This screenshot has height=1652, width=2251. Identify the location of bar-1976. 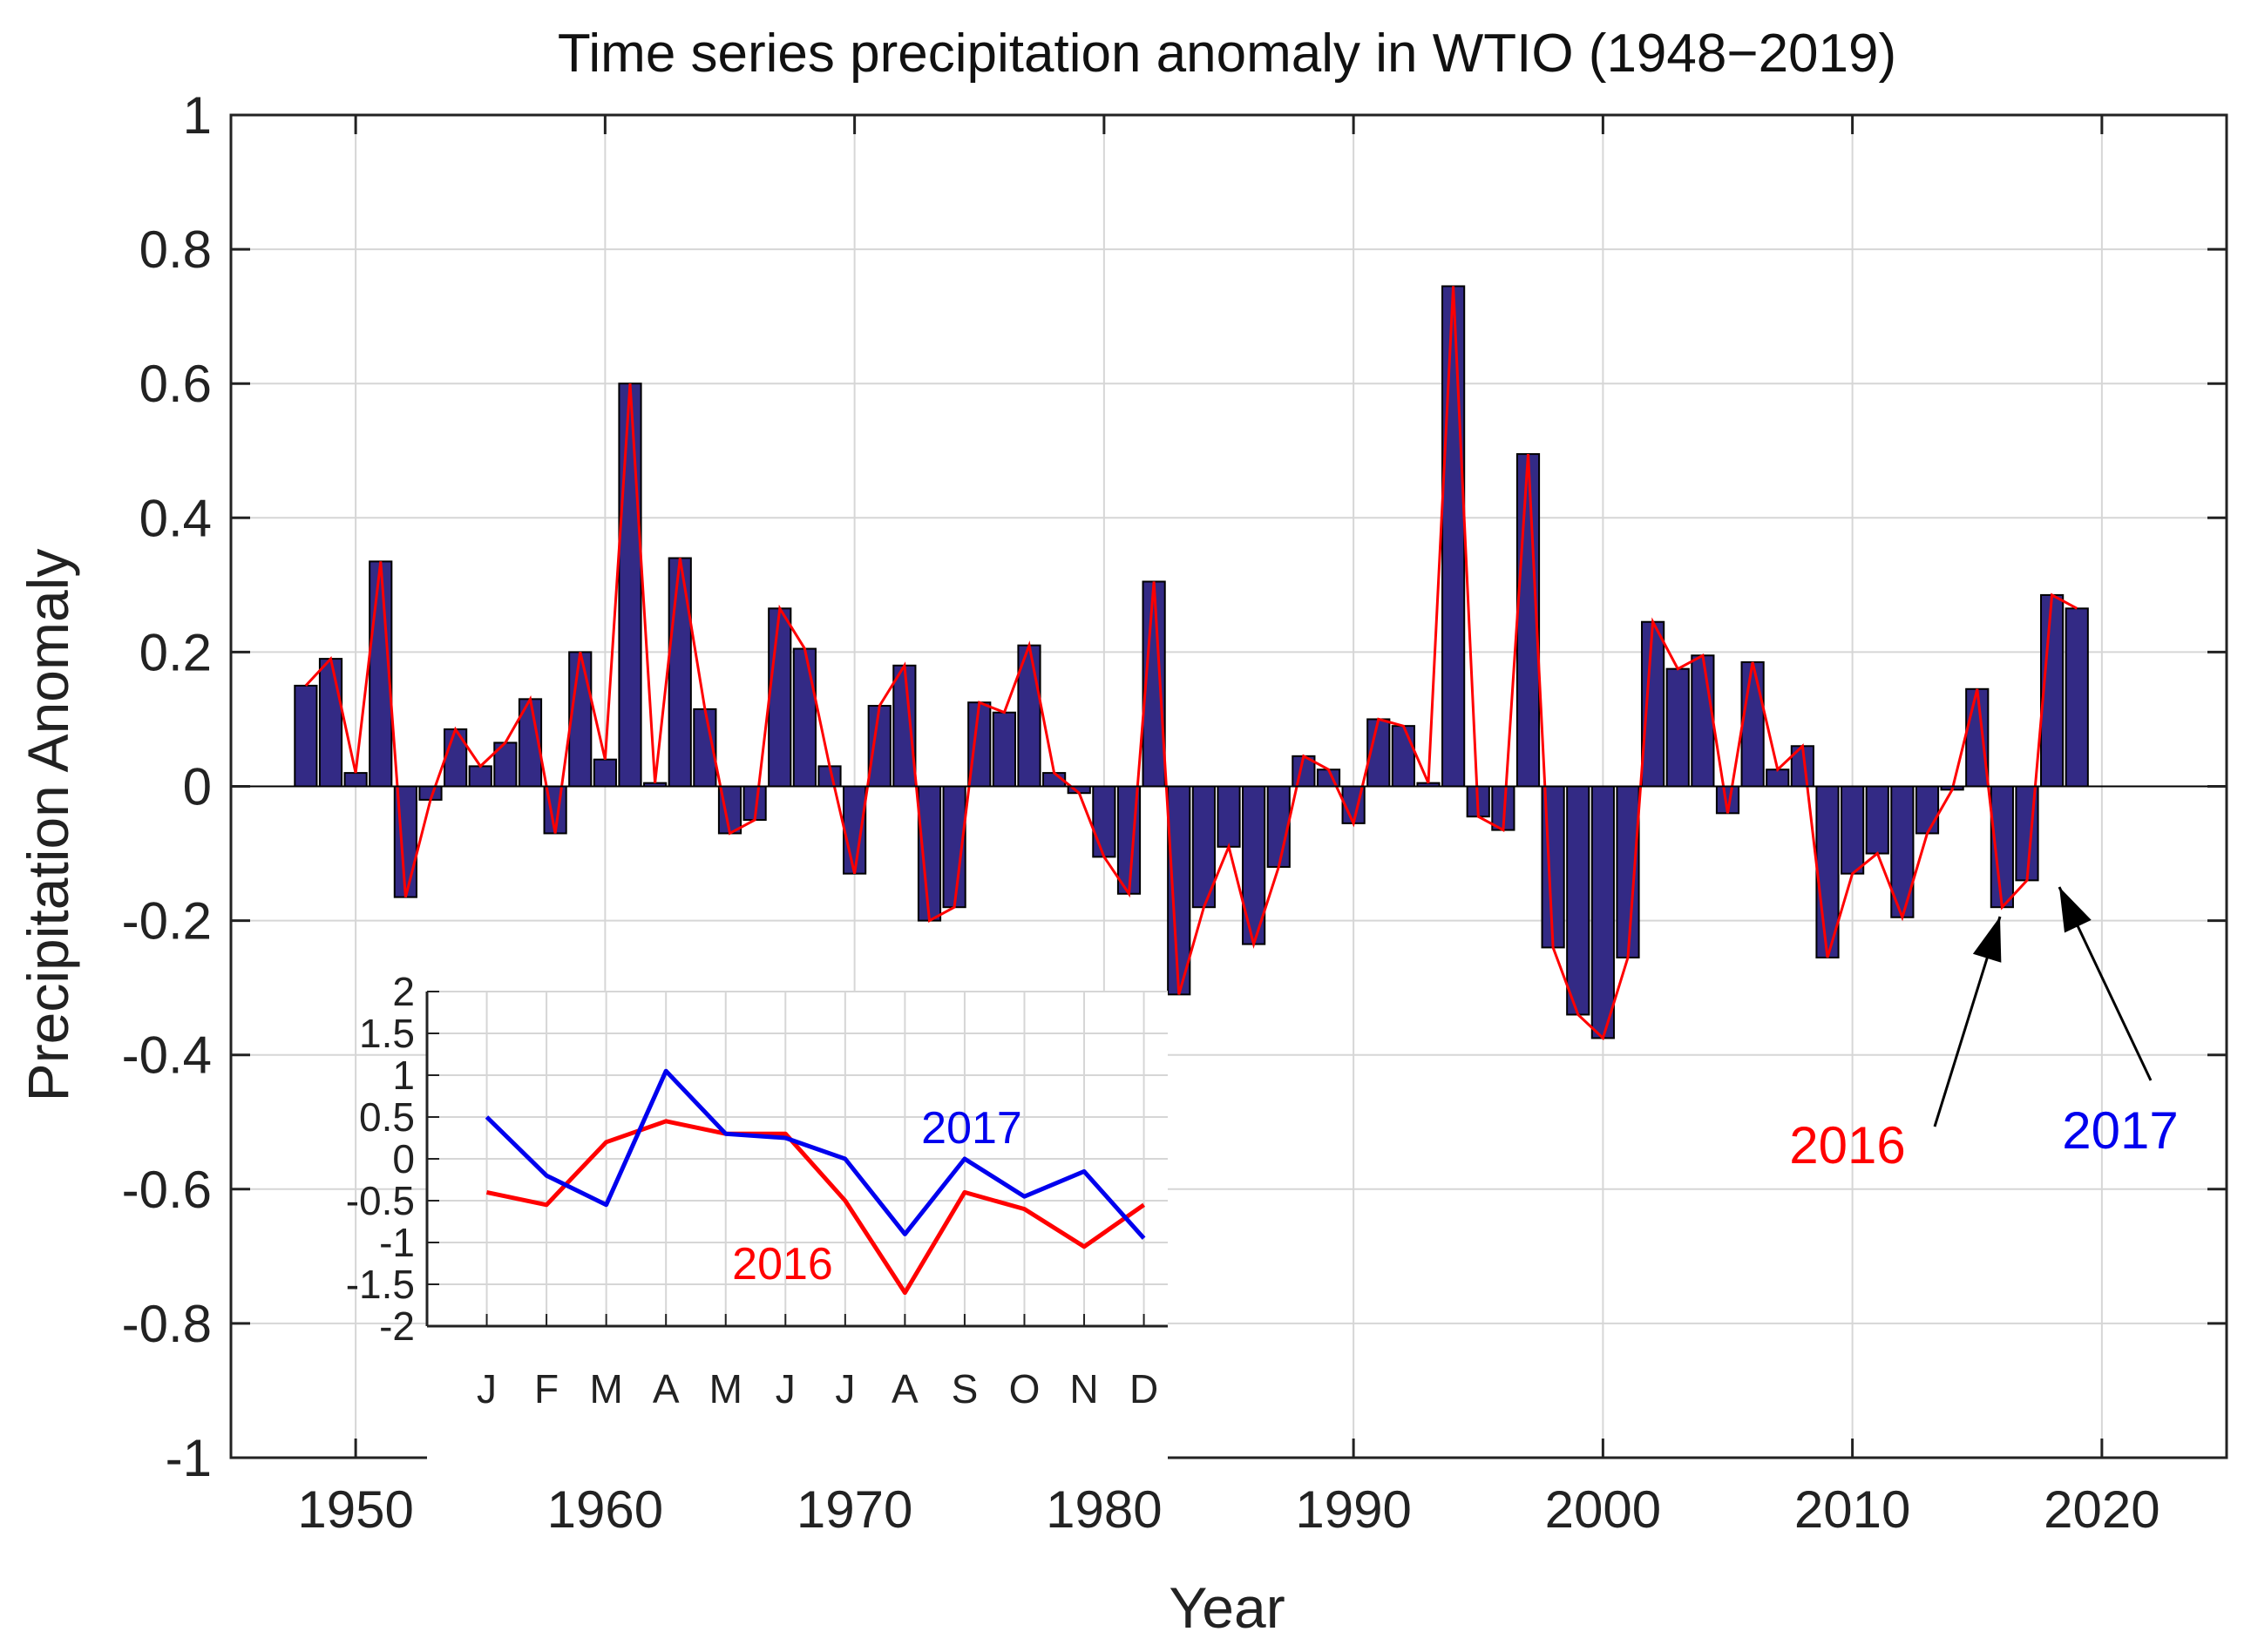
(1004, 749).